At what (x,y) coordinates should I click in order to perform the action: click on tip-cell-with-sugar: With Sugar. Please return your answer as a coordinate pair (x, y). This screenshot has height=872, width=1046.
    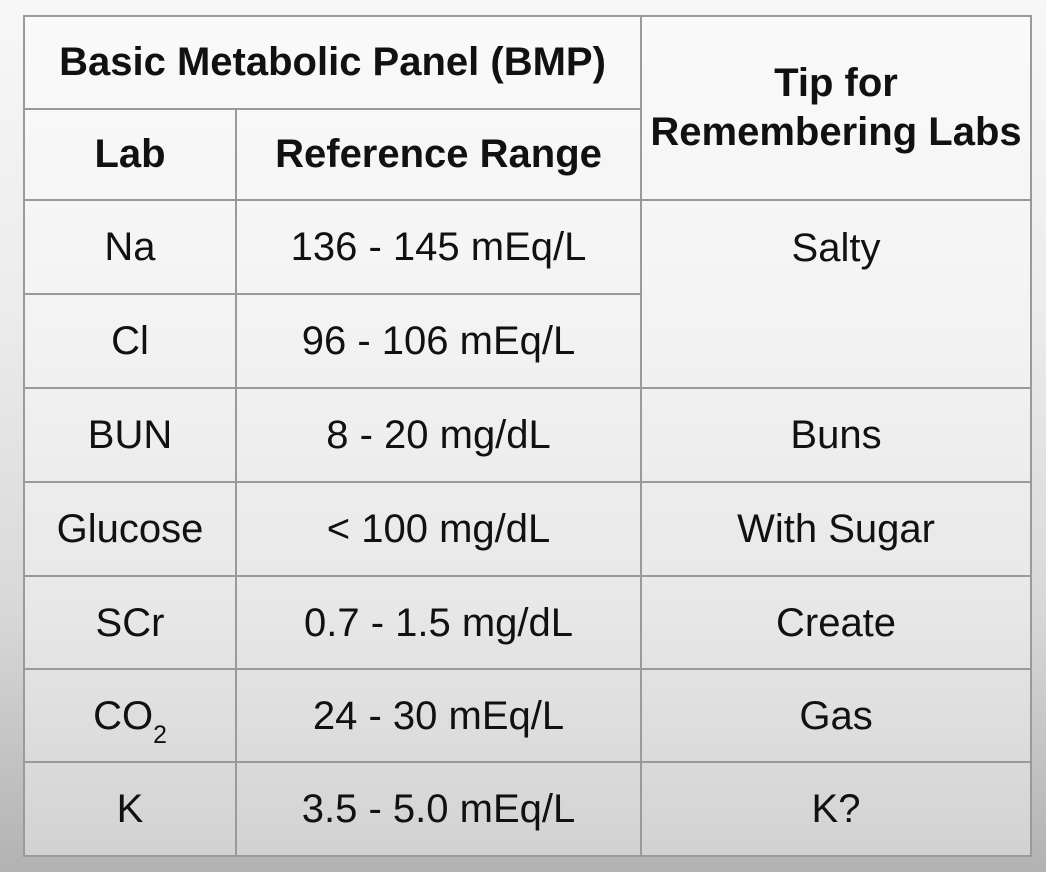
    Looking at the image, I should click on (836, 529).